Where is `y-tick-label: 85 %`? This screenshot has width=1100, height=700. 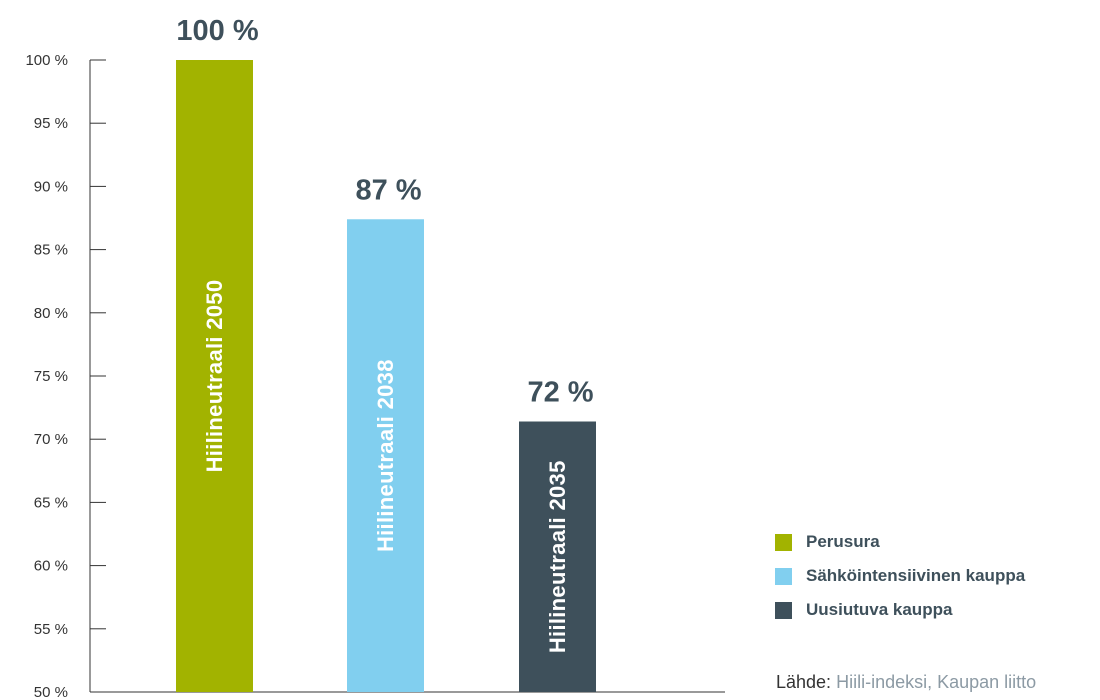
y-tick-label: 85 % is located at coordinates (51, 250).